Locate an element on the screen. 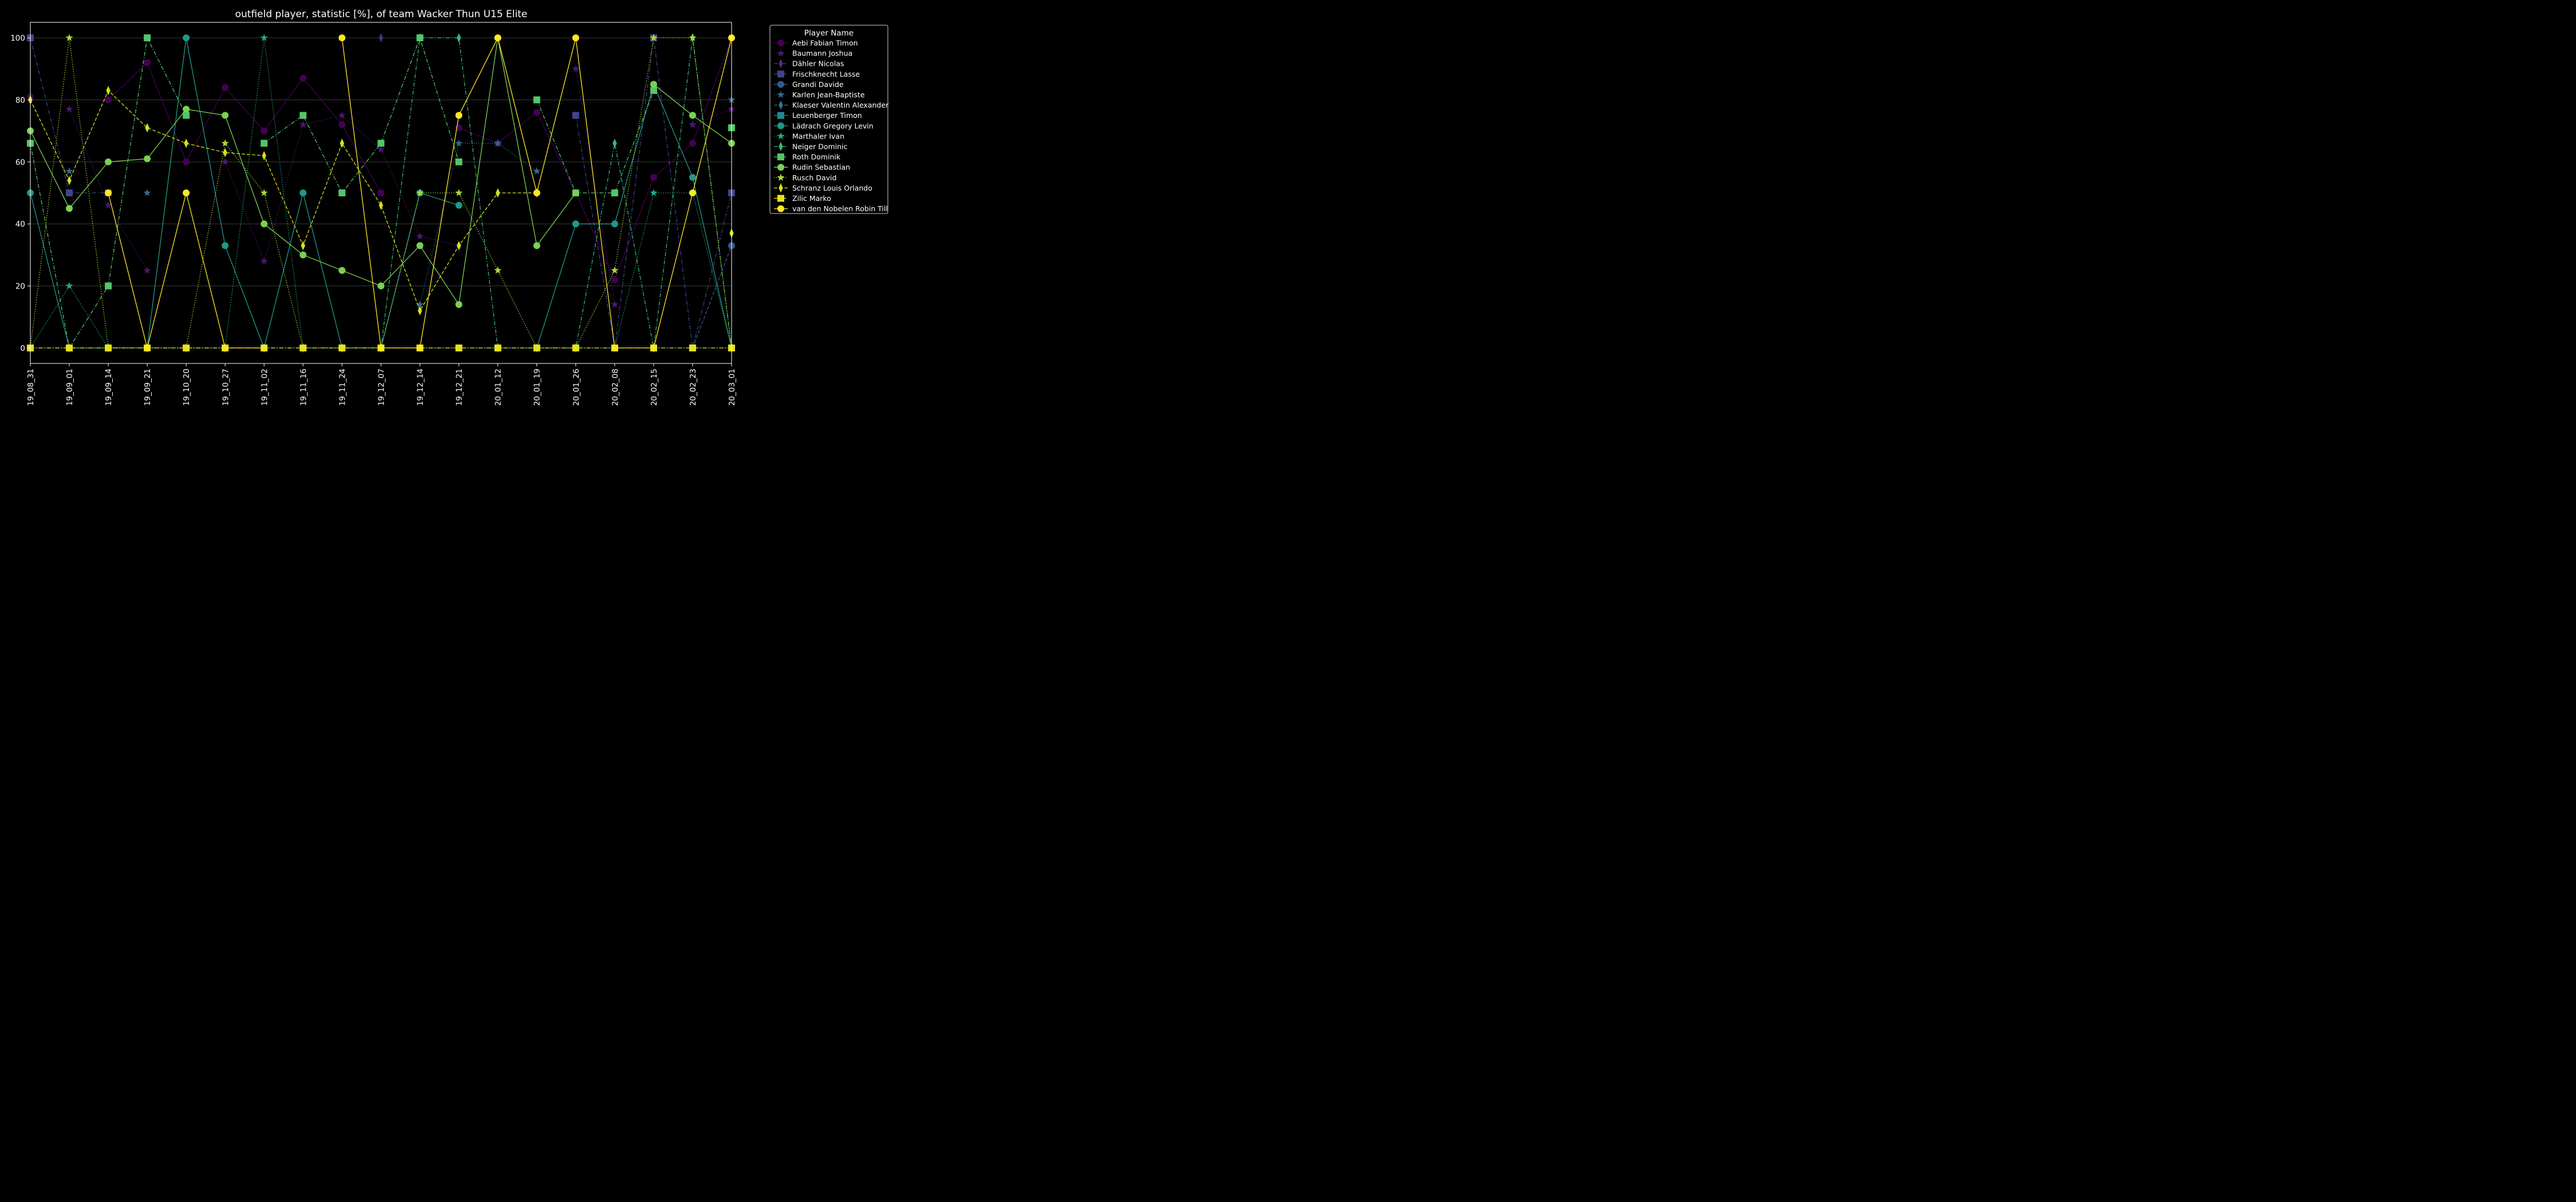 Image resolution: width=2576 pixels, height=1202 pixels. y-tick-label: 80 is located at coordinates (20, 101).